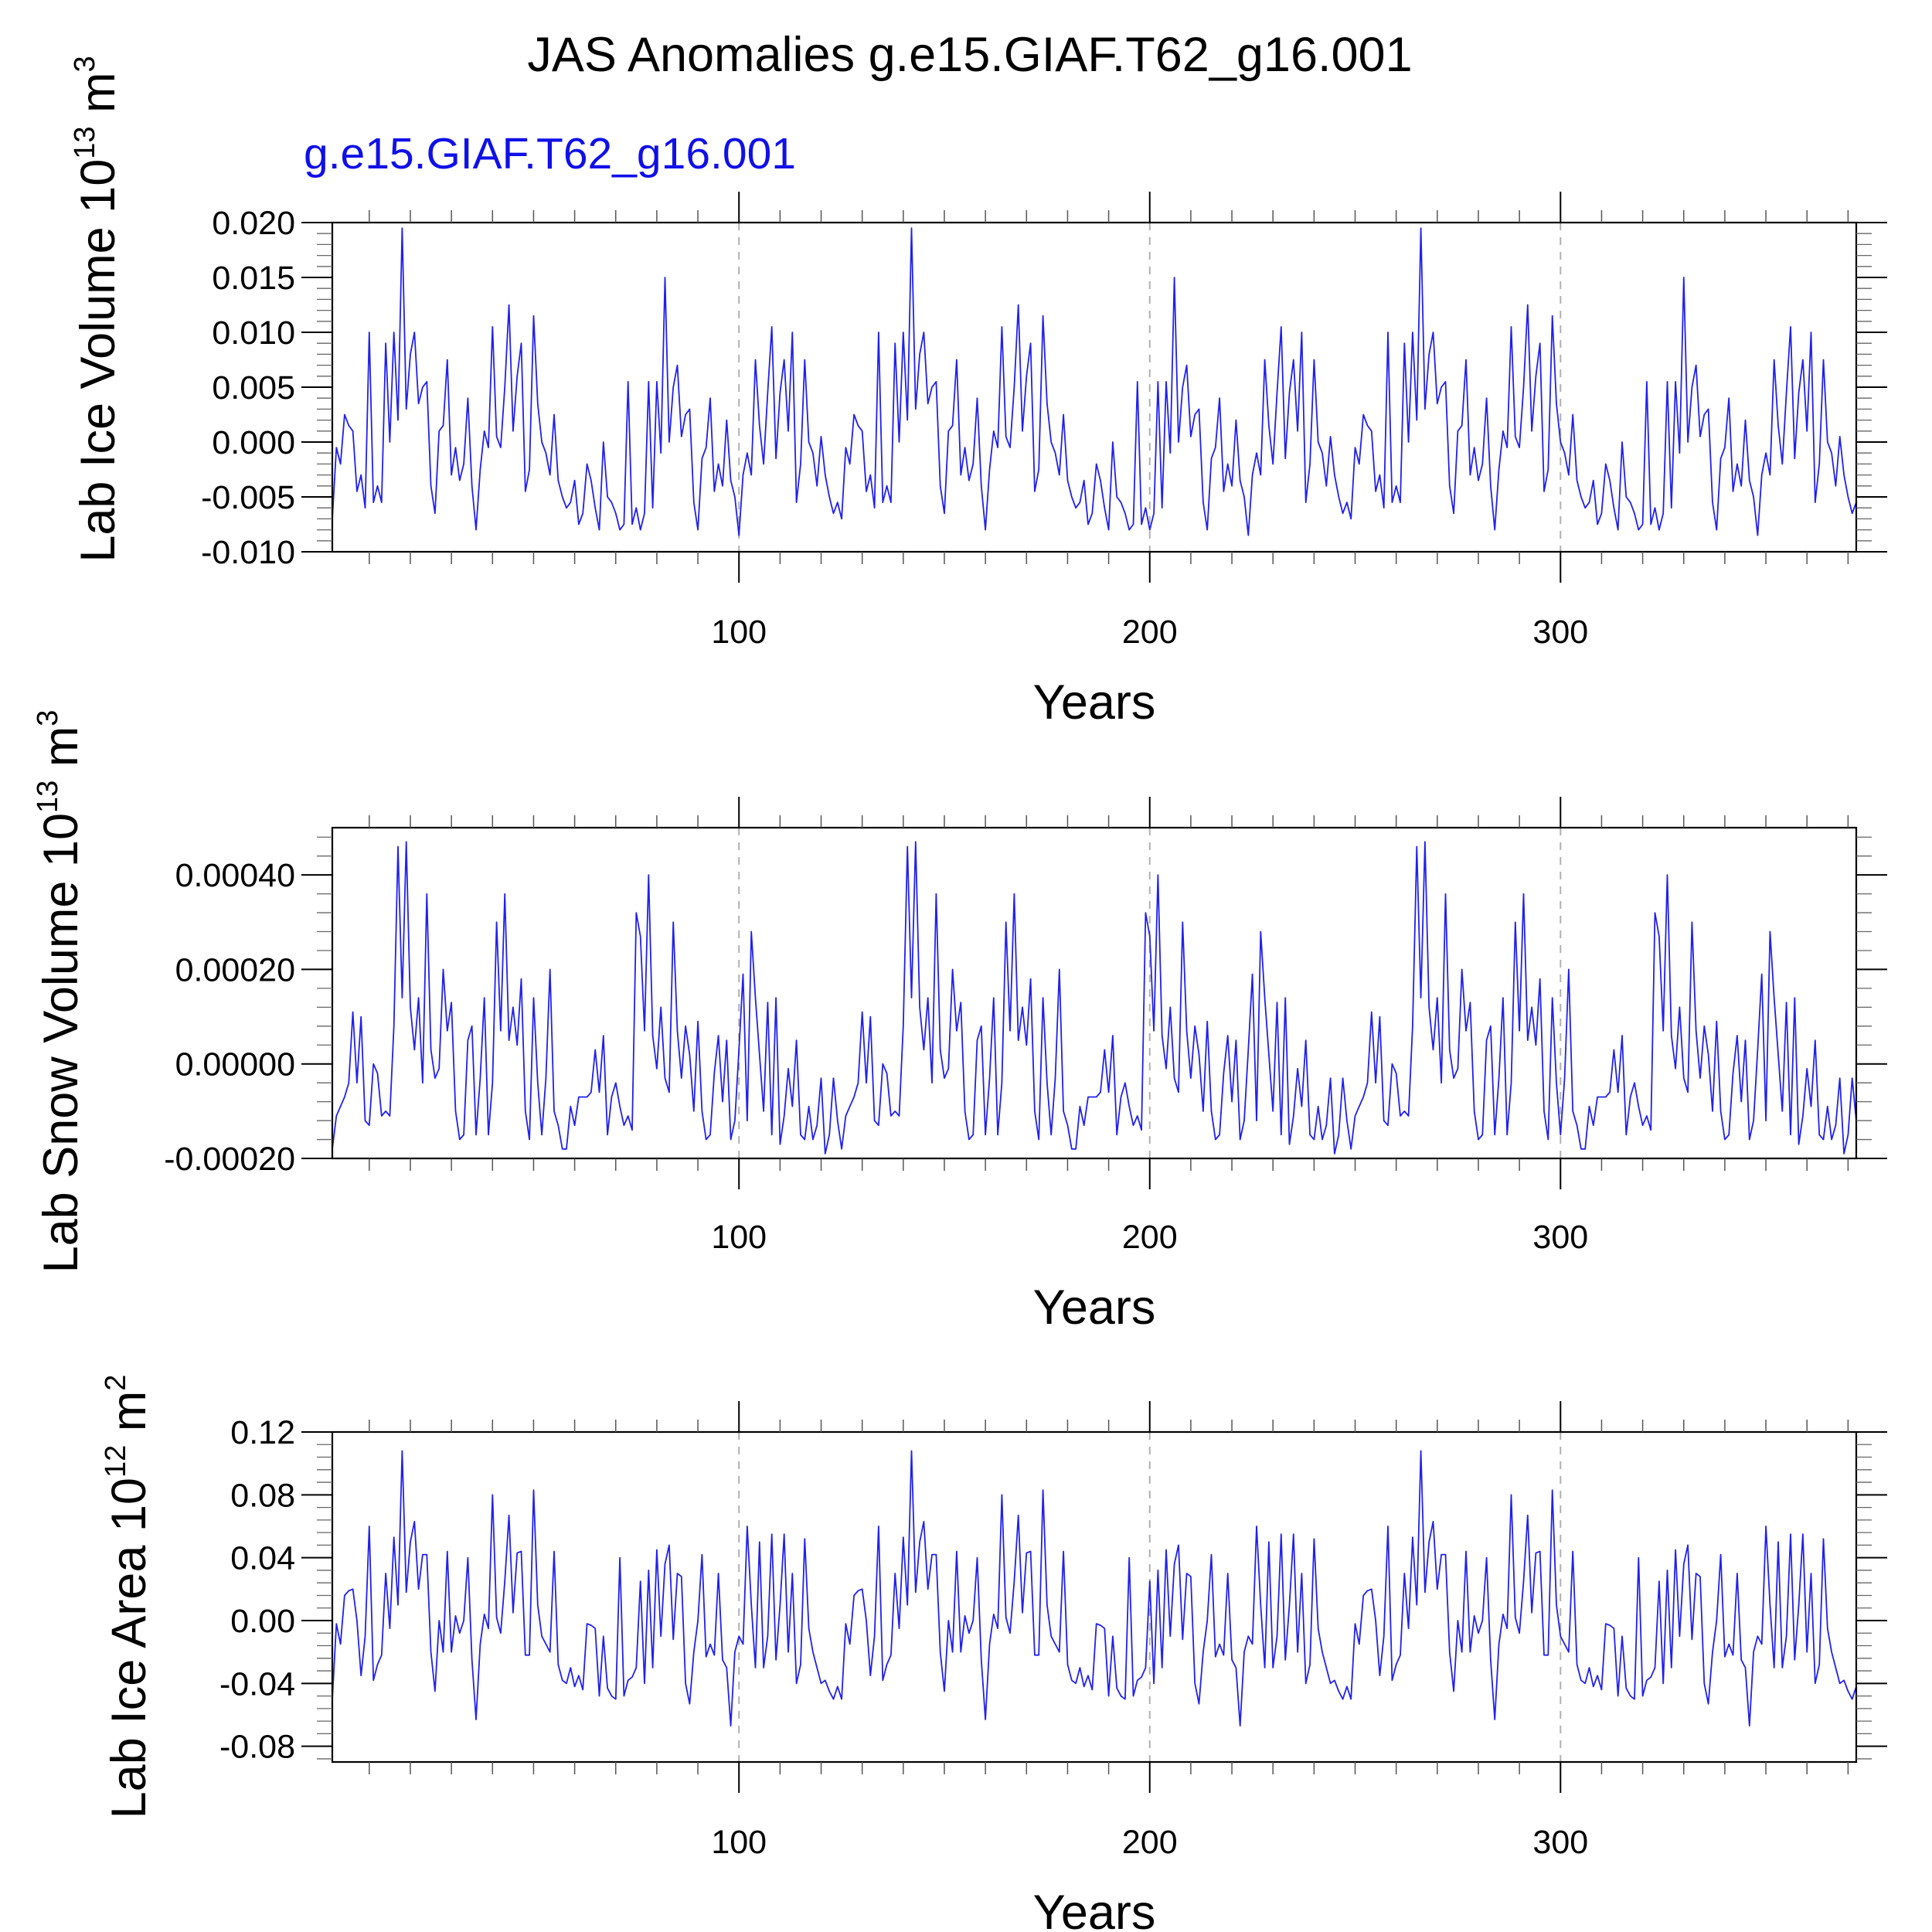 The width and height of the screenshot is (1932, 1932). I want to click on y-axis-title: Lab Snow Volume 1013 m3, so click(60, 992).